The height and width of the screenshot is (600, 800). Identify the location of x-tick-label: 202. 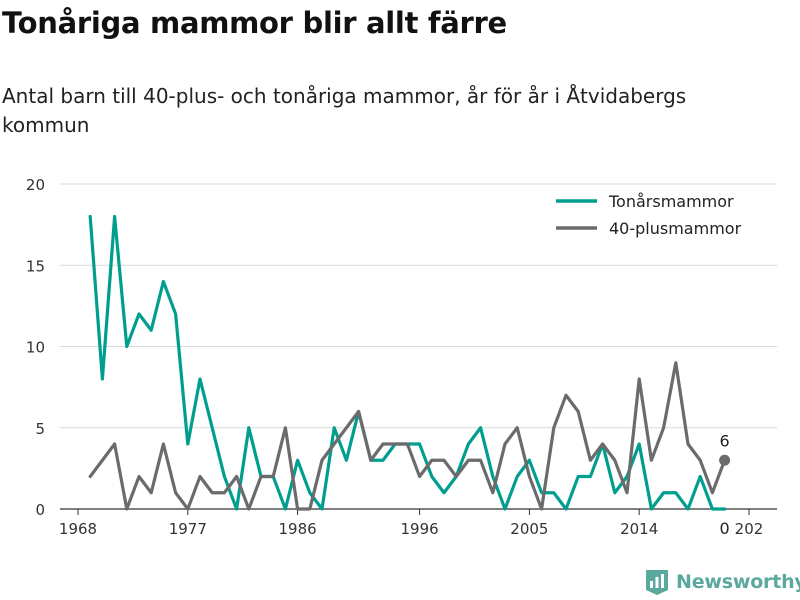
(749, 529).